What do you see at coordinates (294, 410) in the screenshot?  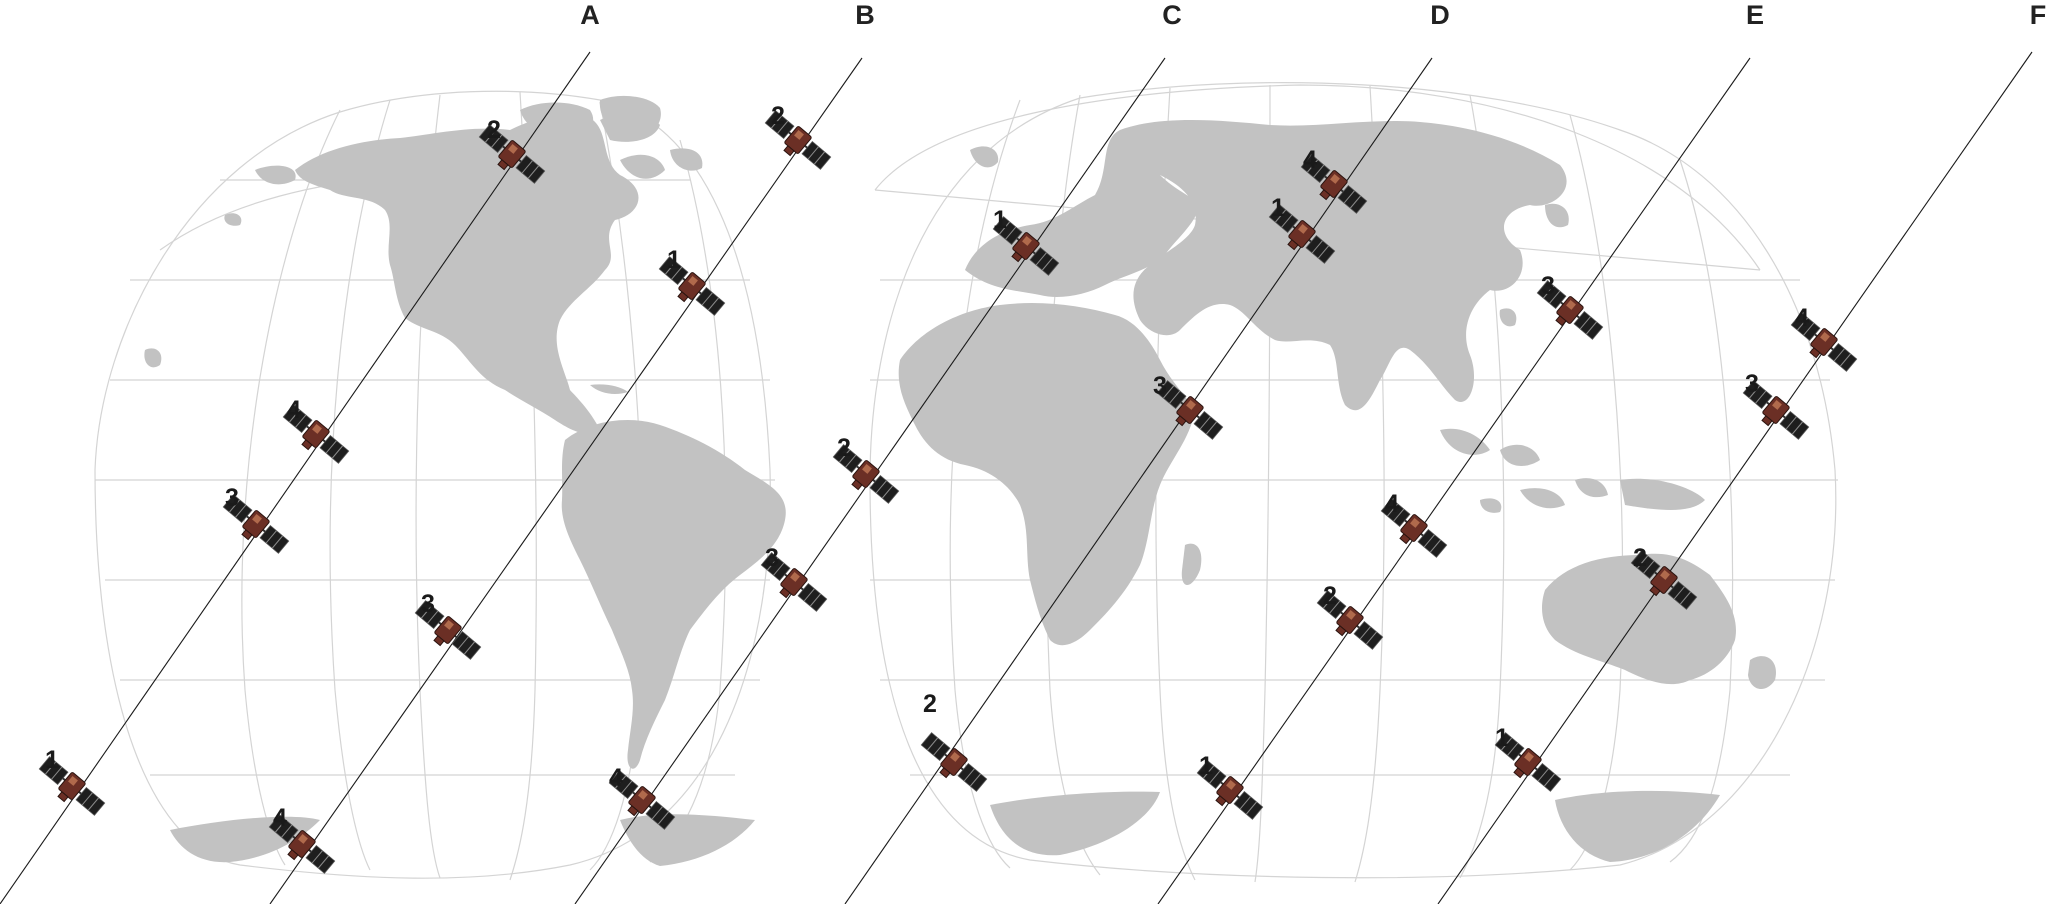 I see `satellite-label-a4: 4` at bounding box center [294, 410].